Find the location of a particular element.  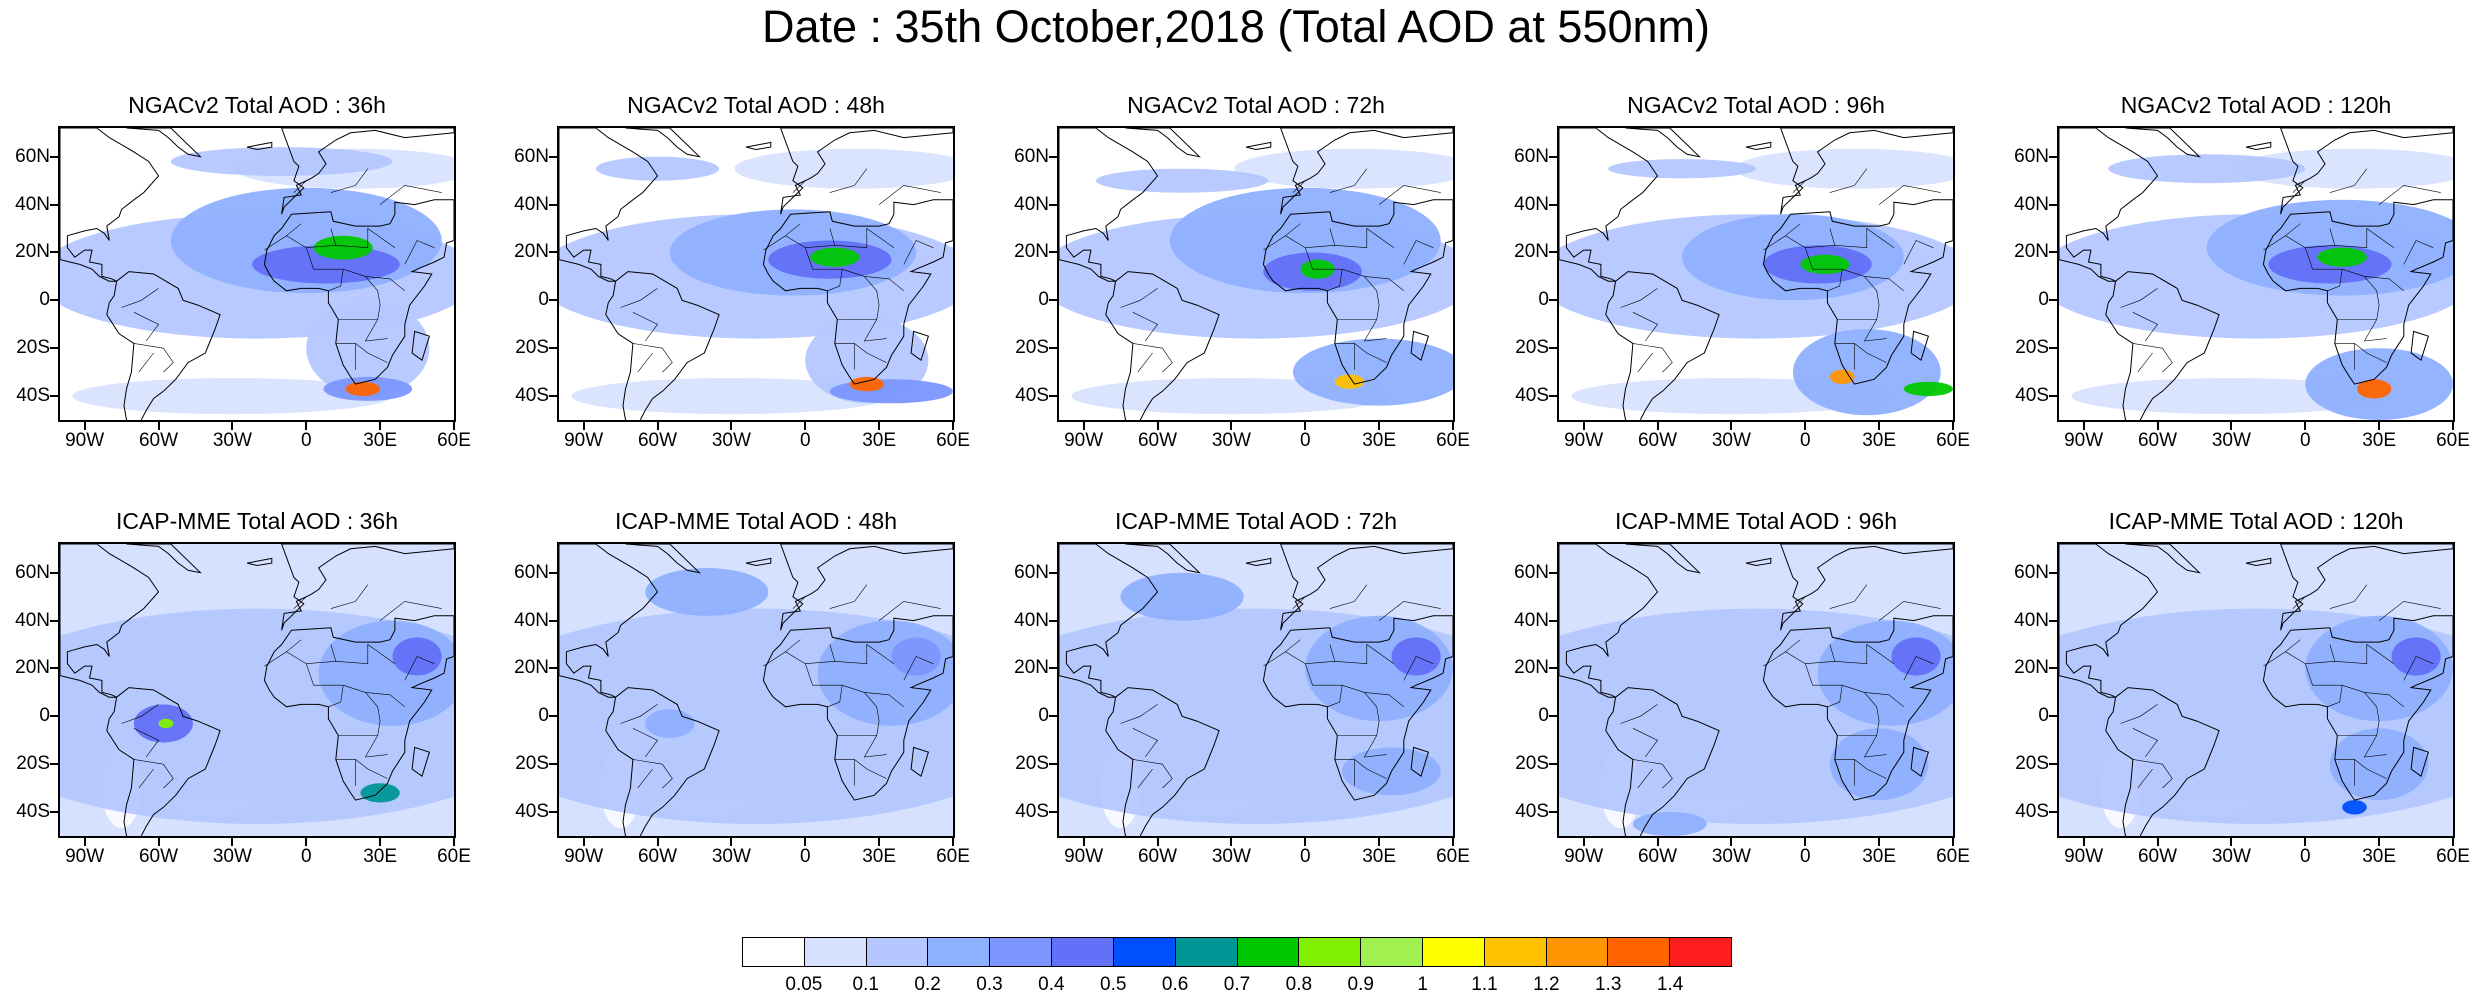

panel-title: NGACv2 Total AOD : 48h is located at coordinates (756, 105).